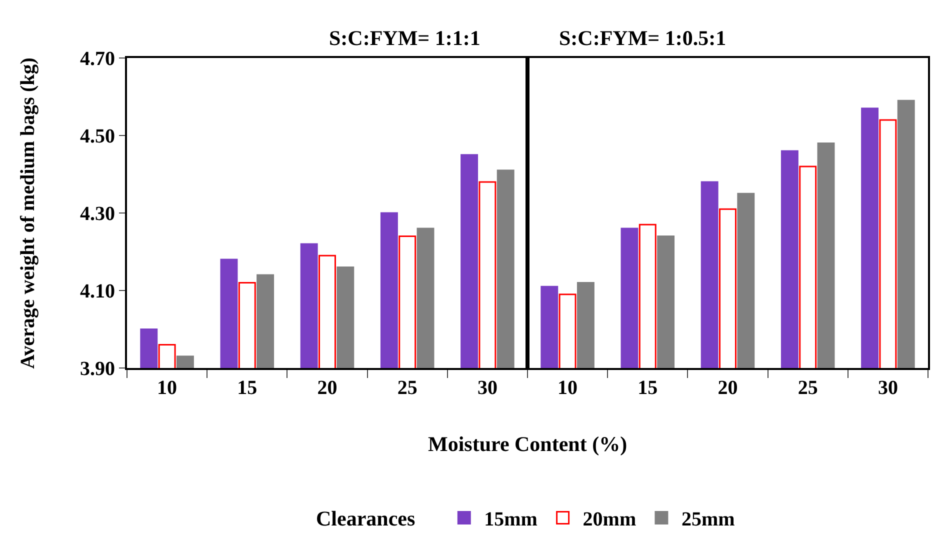 Image resolution: width=934 pixels, height=541 pixels. I want to click on y-tick-label: 4.10, so click(97, 291).